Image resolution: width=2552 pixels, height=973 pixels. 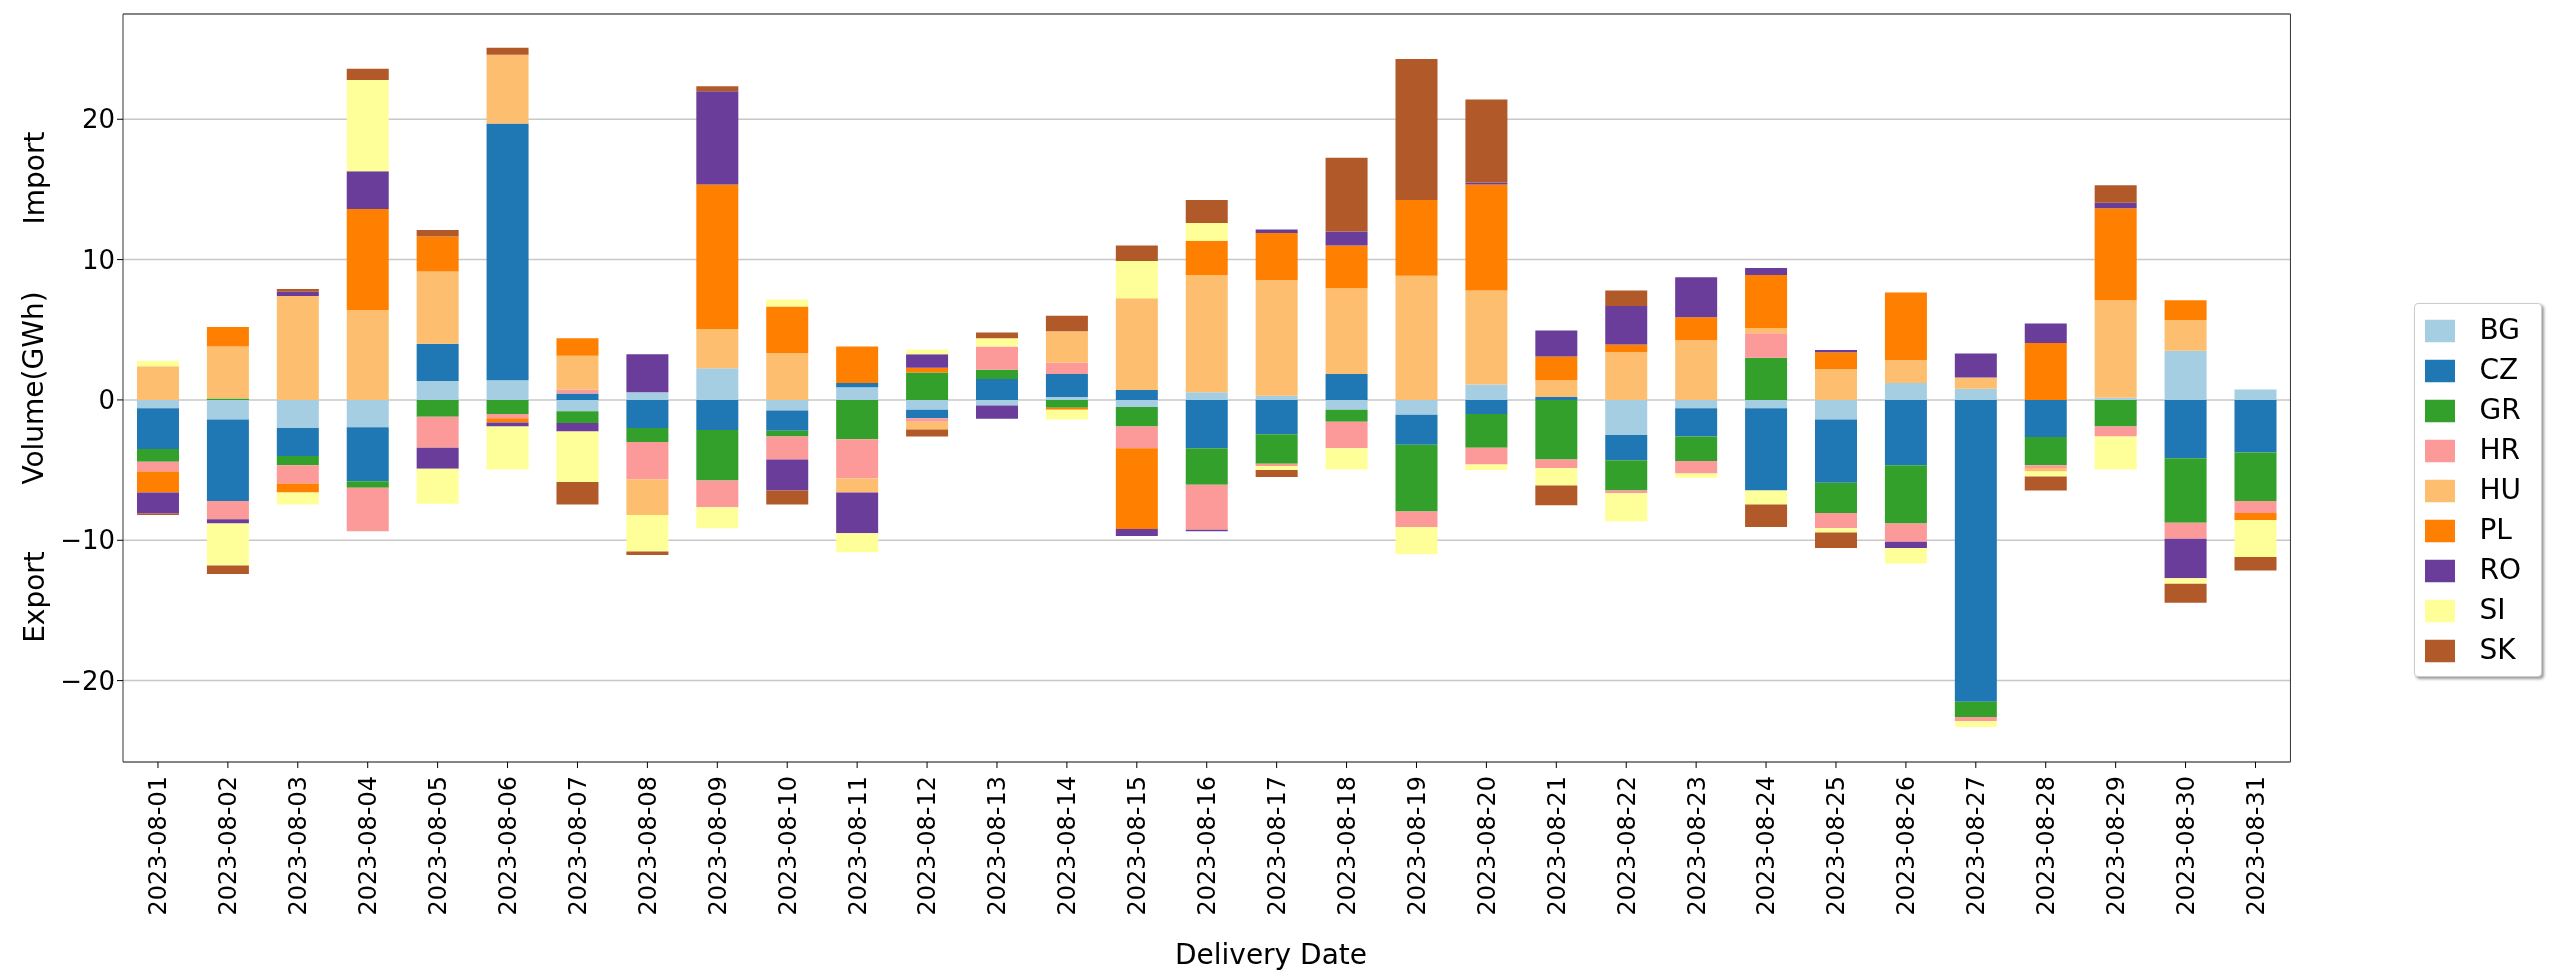 I want to click on x-tick-label: 2023-08-11, so click(x=857, y=846).